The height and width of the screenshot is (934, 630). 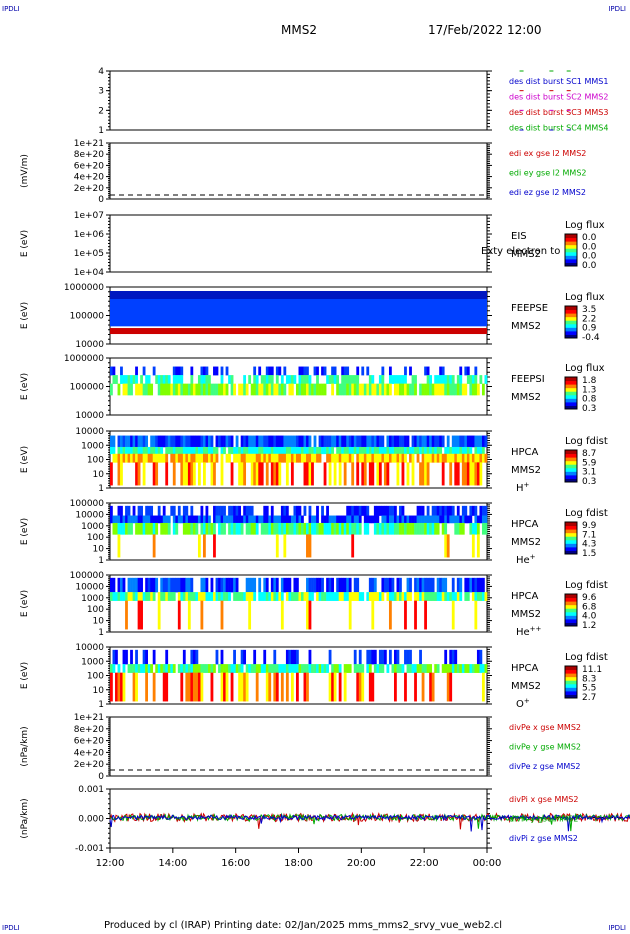 I want to click on legend-entry: des dist burst SC3 MMS3, so click(x=558, y=112).